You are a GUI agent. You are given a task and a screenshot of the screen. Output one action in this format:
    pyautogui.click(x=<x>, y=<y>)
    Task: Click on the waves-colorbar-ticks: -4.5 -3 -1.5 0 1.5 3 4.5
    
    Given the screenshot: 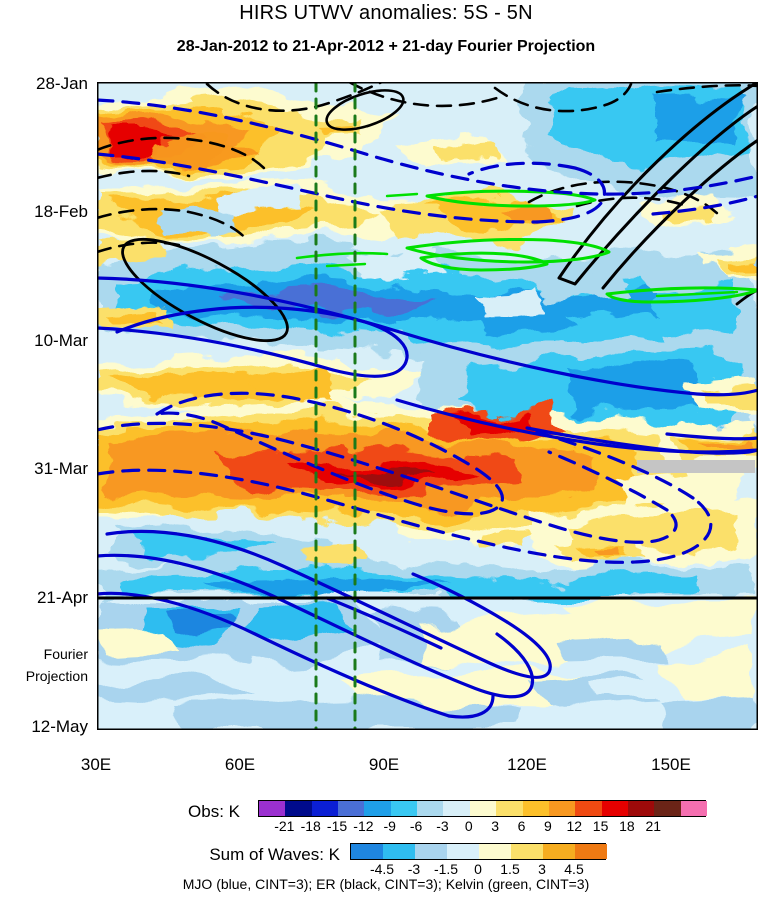 What is the action you would take?
    pyautogui.click(x=386, y=871)
    